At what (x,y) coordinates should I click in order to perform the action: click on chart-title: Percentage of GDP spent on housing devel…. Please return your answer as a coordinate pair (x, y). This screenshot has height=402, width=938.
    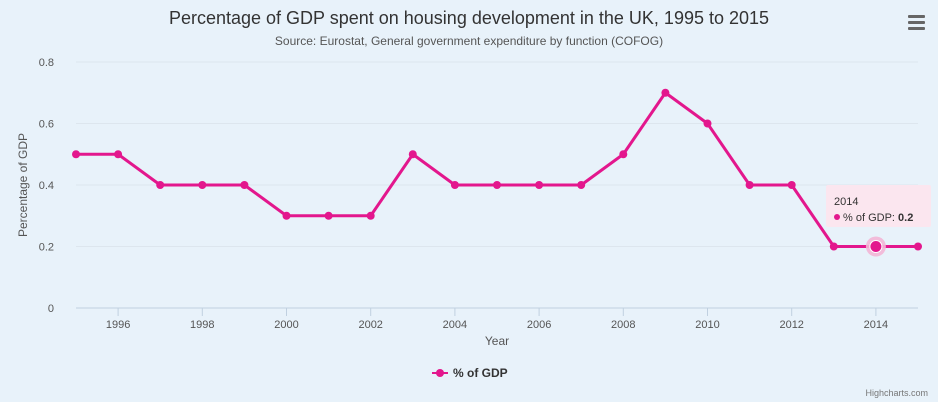
    Looking at the image, I should click on (469, 18).